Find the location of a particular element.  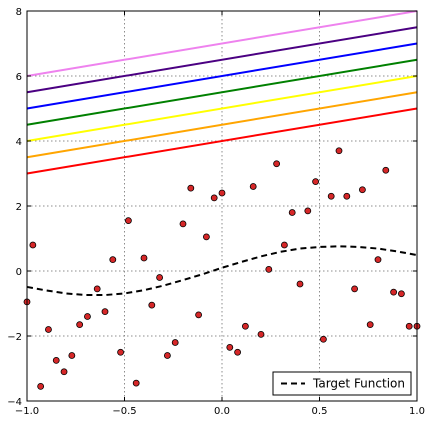

y-tick-label: 6 is located at coordinates (19, 77).